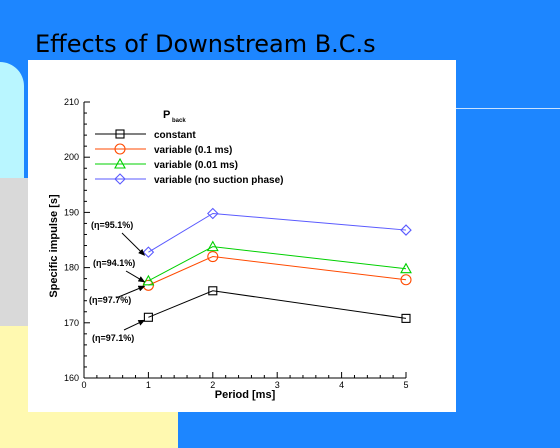  Describe the element at coordinates (114, 263) in the screenshot. I see `annotation-label: (η=94.1%)` at that location.